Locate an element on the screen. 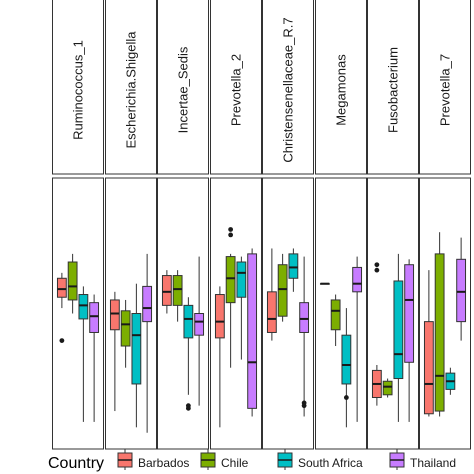  facet-strip-label: Prevotella_7 is located at coordinates (445, 90).